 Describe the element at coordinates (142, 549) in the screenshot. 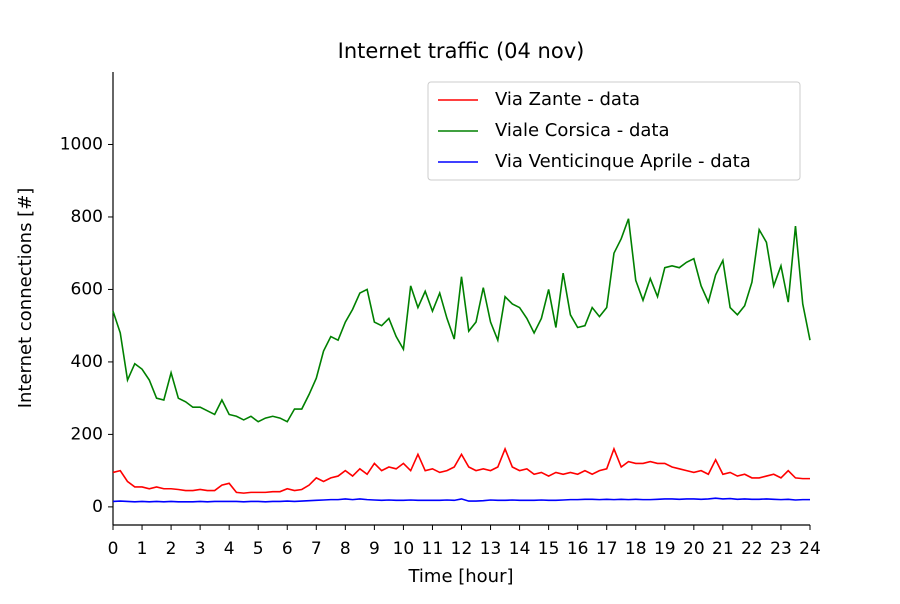

I see `x-tick-label: 1` at that location.